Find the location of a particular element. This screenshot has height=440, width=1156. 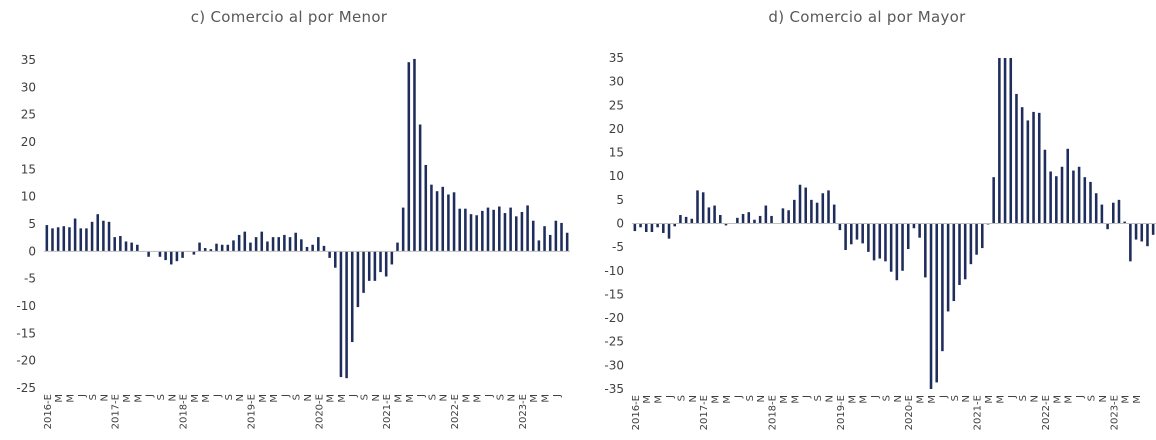

y-tick-label: 25 is located at coordinates (616, 105).